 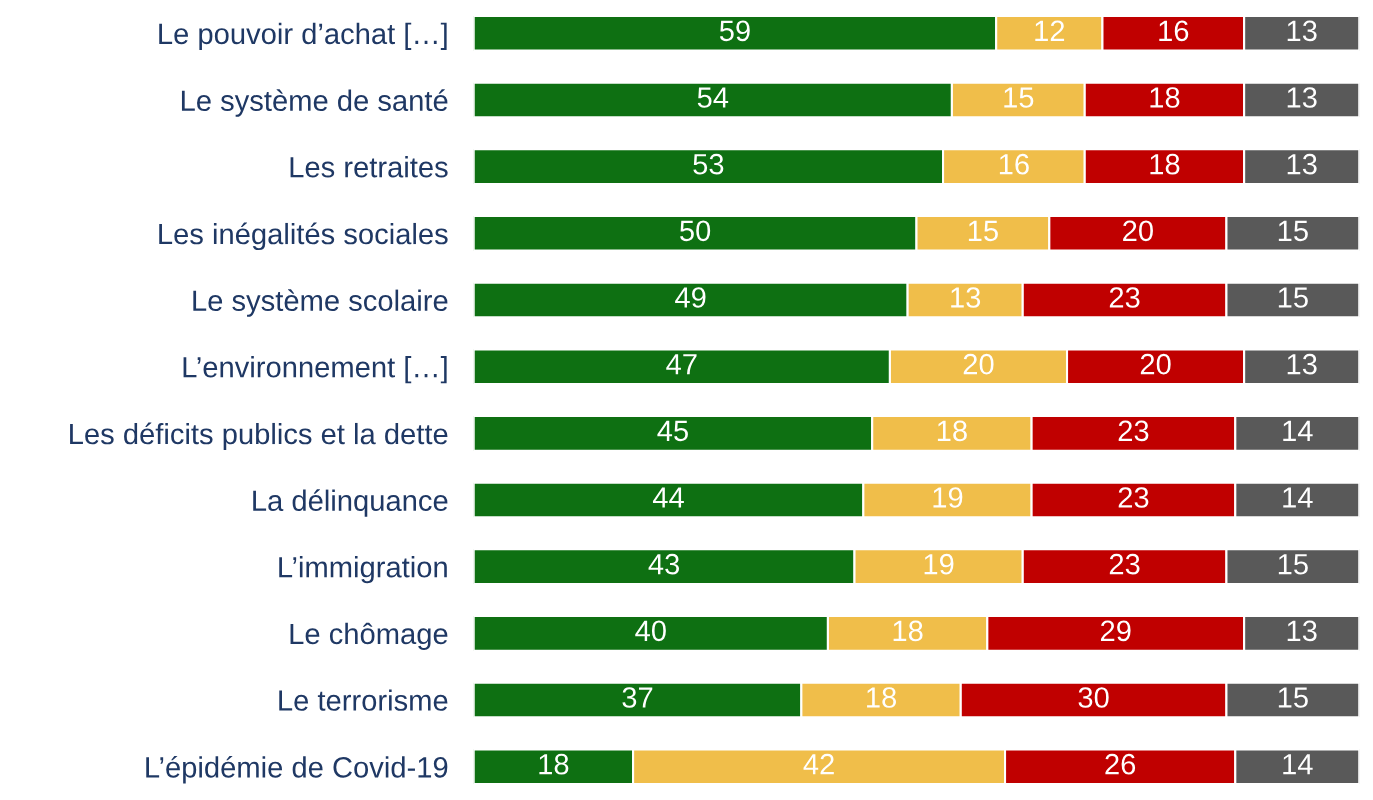 I want to click on y-tick-label: Le pouvoir d’achat […], so click(x=303, y=36).